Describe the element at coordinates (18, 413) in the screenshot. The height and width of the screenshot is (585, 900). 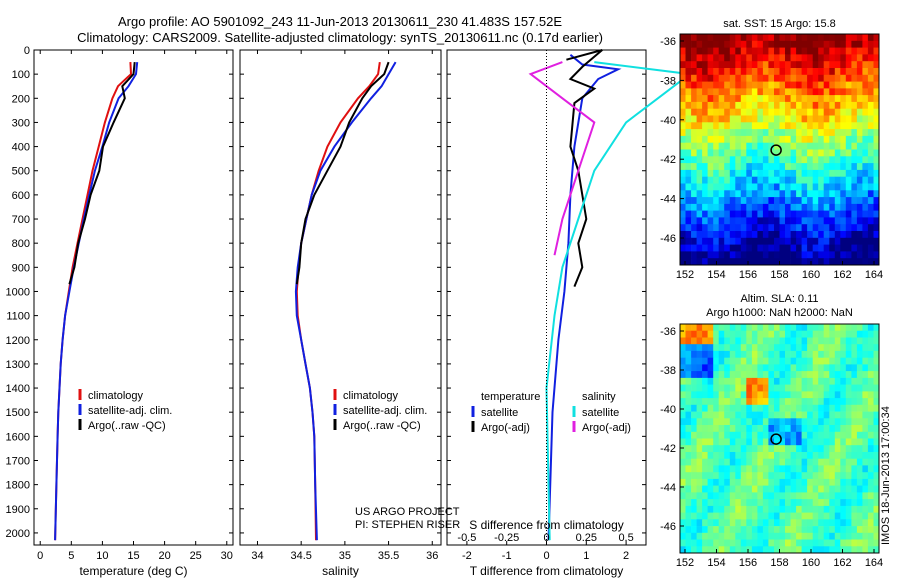
I see `y-tick-label: 1500` at that location.